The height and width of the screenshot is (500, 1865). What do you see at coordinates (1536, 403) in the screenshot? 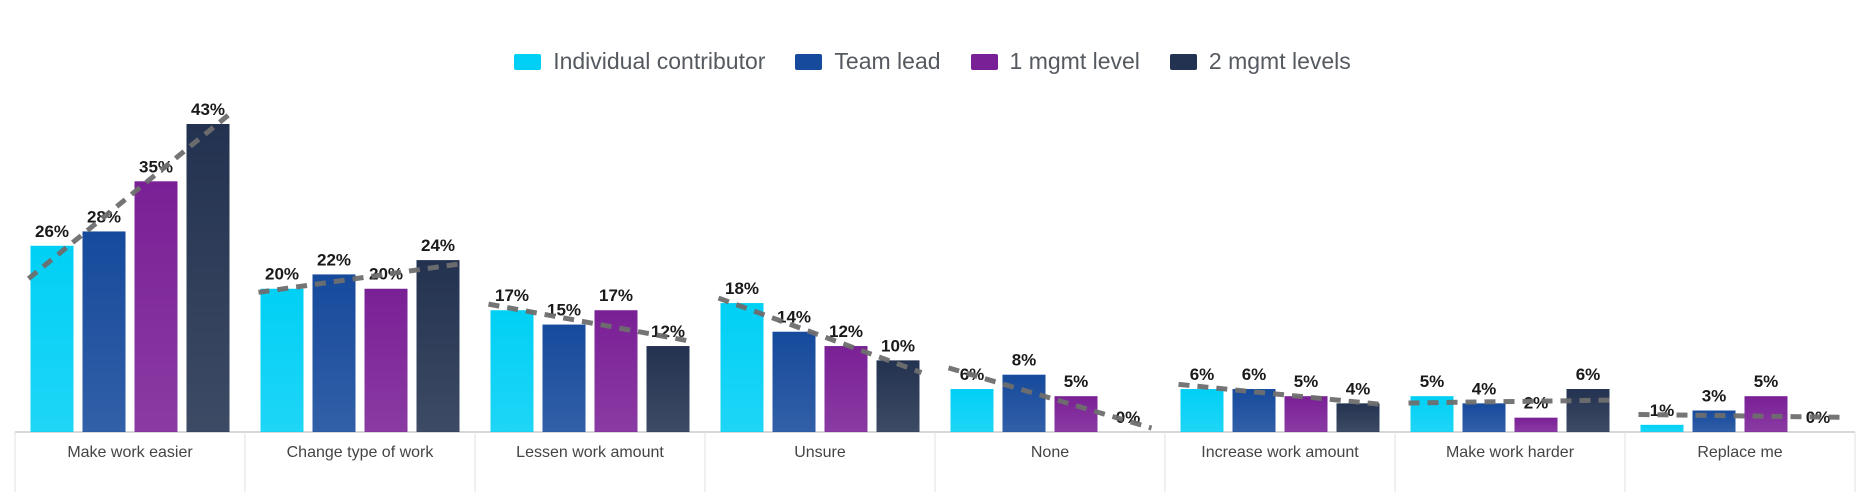
I see `data-label: 2%` at bounding box center [1536, 403].